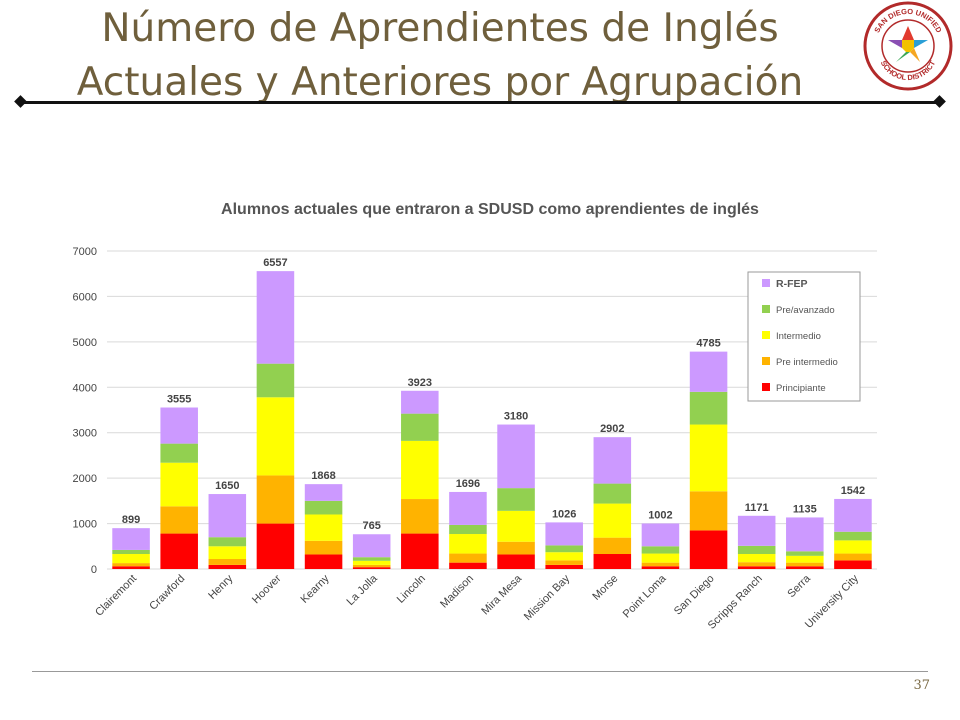 Image resolution: width=960 pixels, height=720 pixels. Describe the element at coordinates (94, 570) in the screenshot. I see `y-tick-label: 0` at that location.